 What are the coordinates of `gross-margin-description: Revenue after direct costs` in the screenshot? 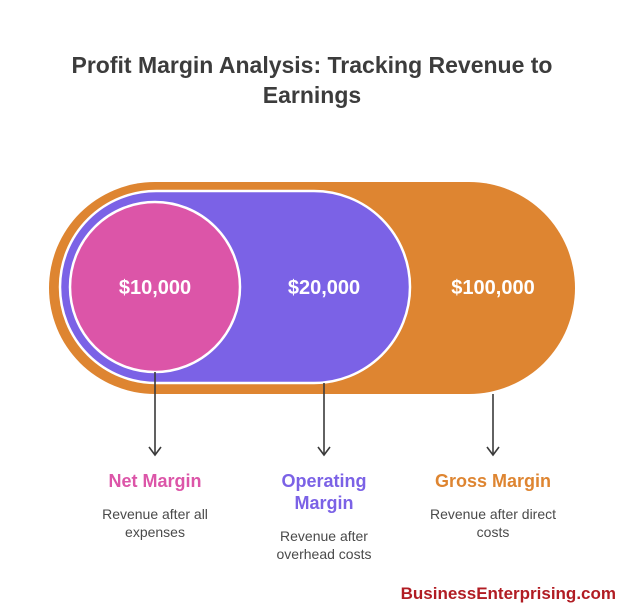 It's located at (493, 523).